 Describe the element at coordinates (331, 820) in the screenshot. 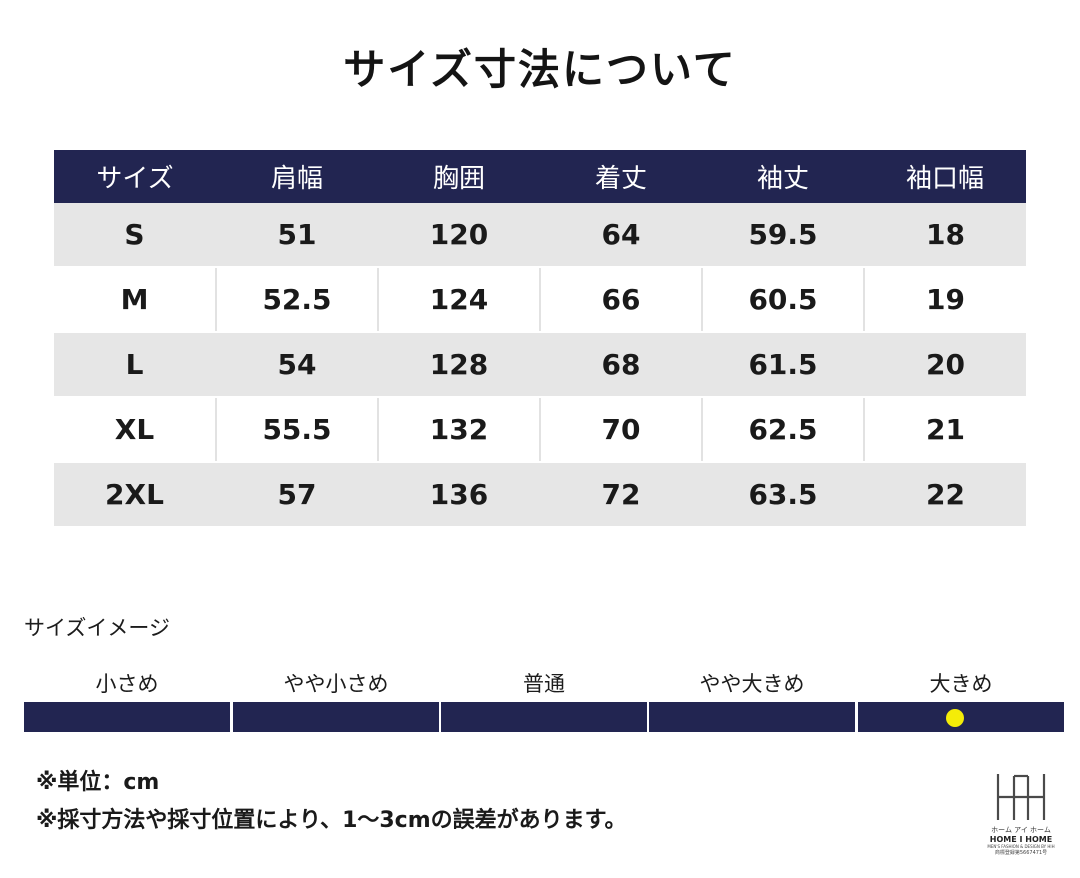

I see `note-measurement-error: ※採寸方法や採寸位置により、1～3cmの誤差があります。` at that location.